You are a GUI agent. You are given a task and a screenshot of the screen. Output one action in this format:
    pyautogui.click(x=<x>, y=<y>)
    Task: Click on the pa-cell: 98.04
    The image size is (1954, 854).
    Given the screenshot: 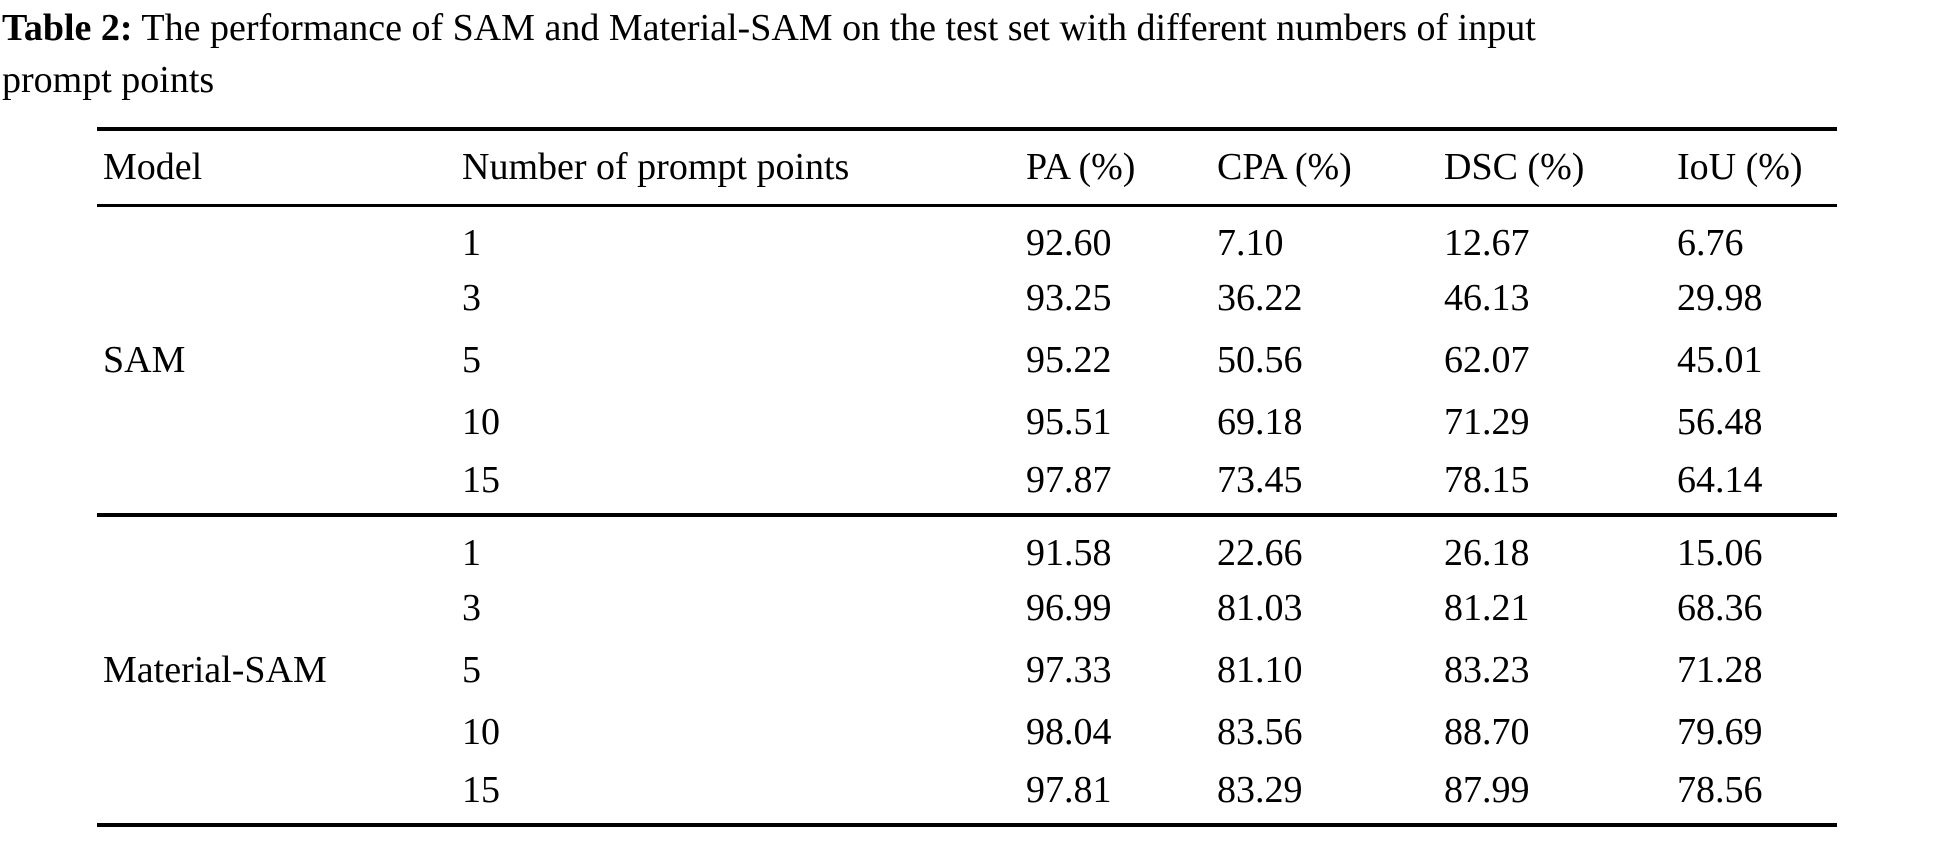 What is the action you would take?
    pyautogui.click(x=1069, y=732)
    